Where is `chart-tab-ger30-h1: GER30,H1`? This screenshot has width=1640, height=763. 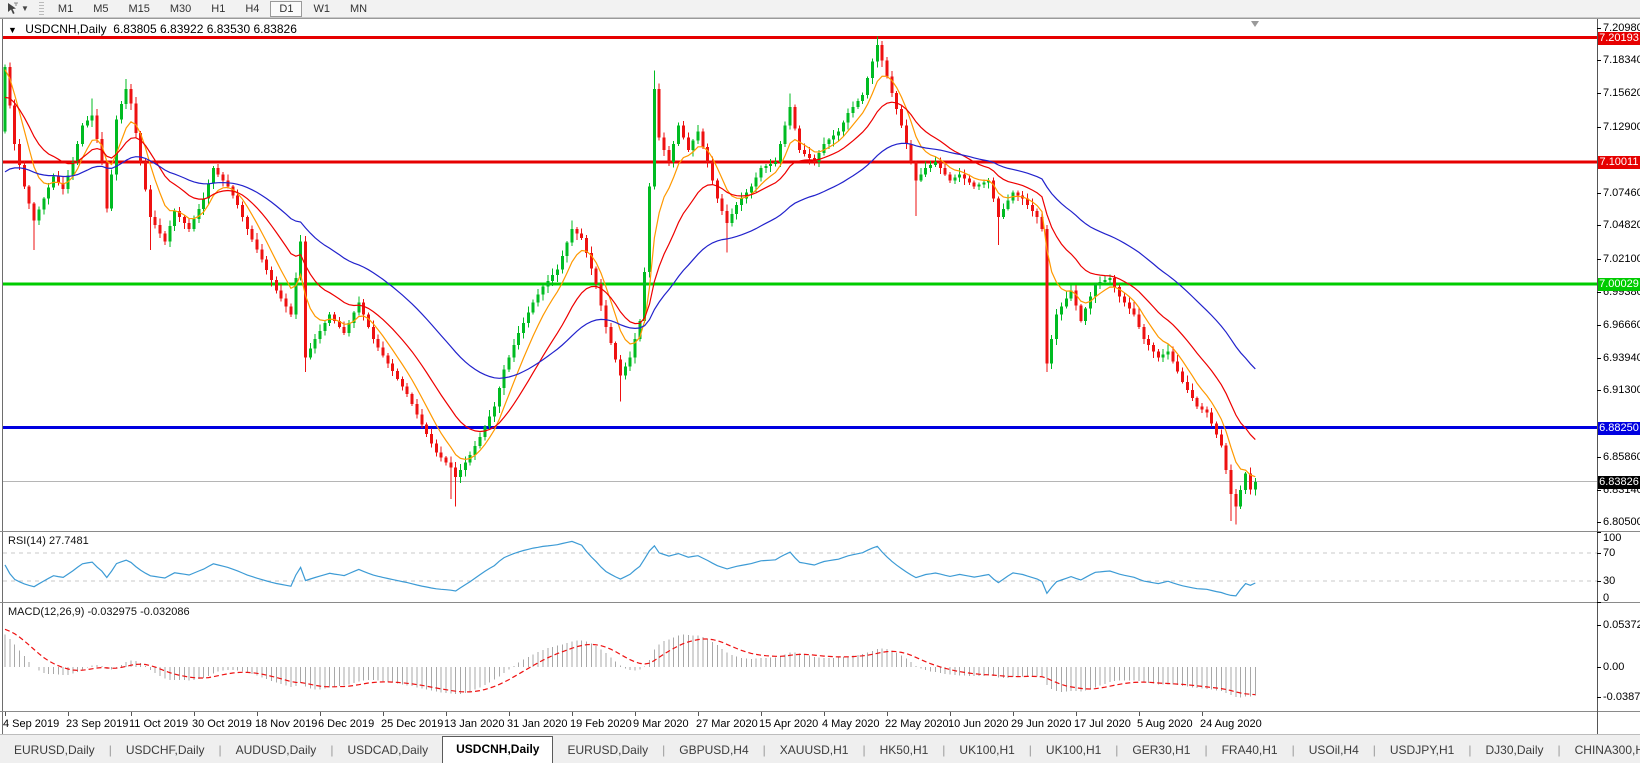 chart-tab-ger30-h1: GER30,H1 is located at coordinates (1161, 750).